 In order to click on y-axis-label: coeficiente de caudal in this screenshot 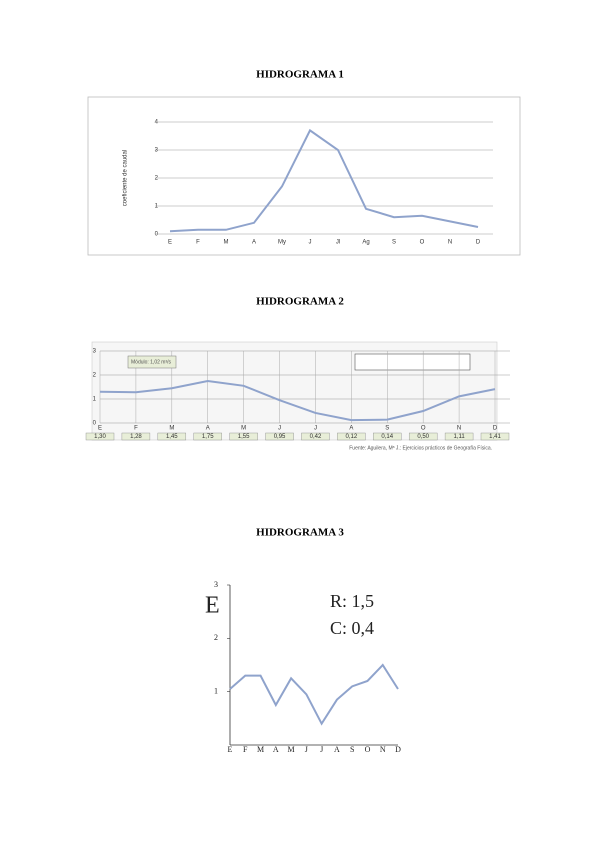, I will do `click(126, 178)`.